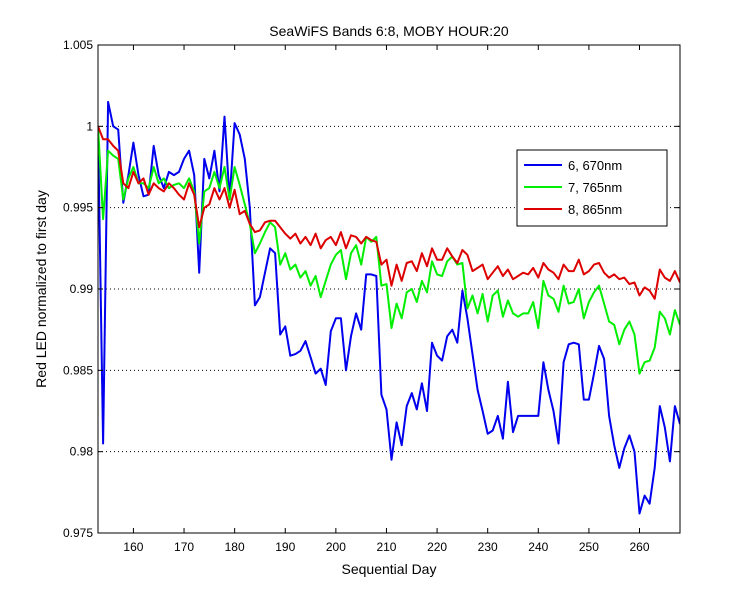 Image resolution: width=750 pixels, height=600 pixels. I want to click on x-tick-label: 200, so click(336, 547).